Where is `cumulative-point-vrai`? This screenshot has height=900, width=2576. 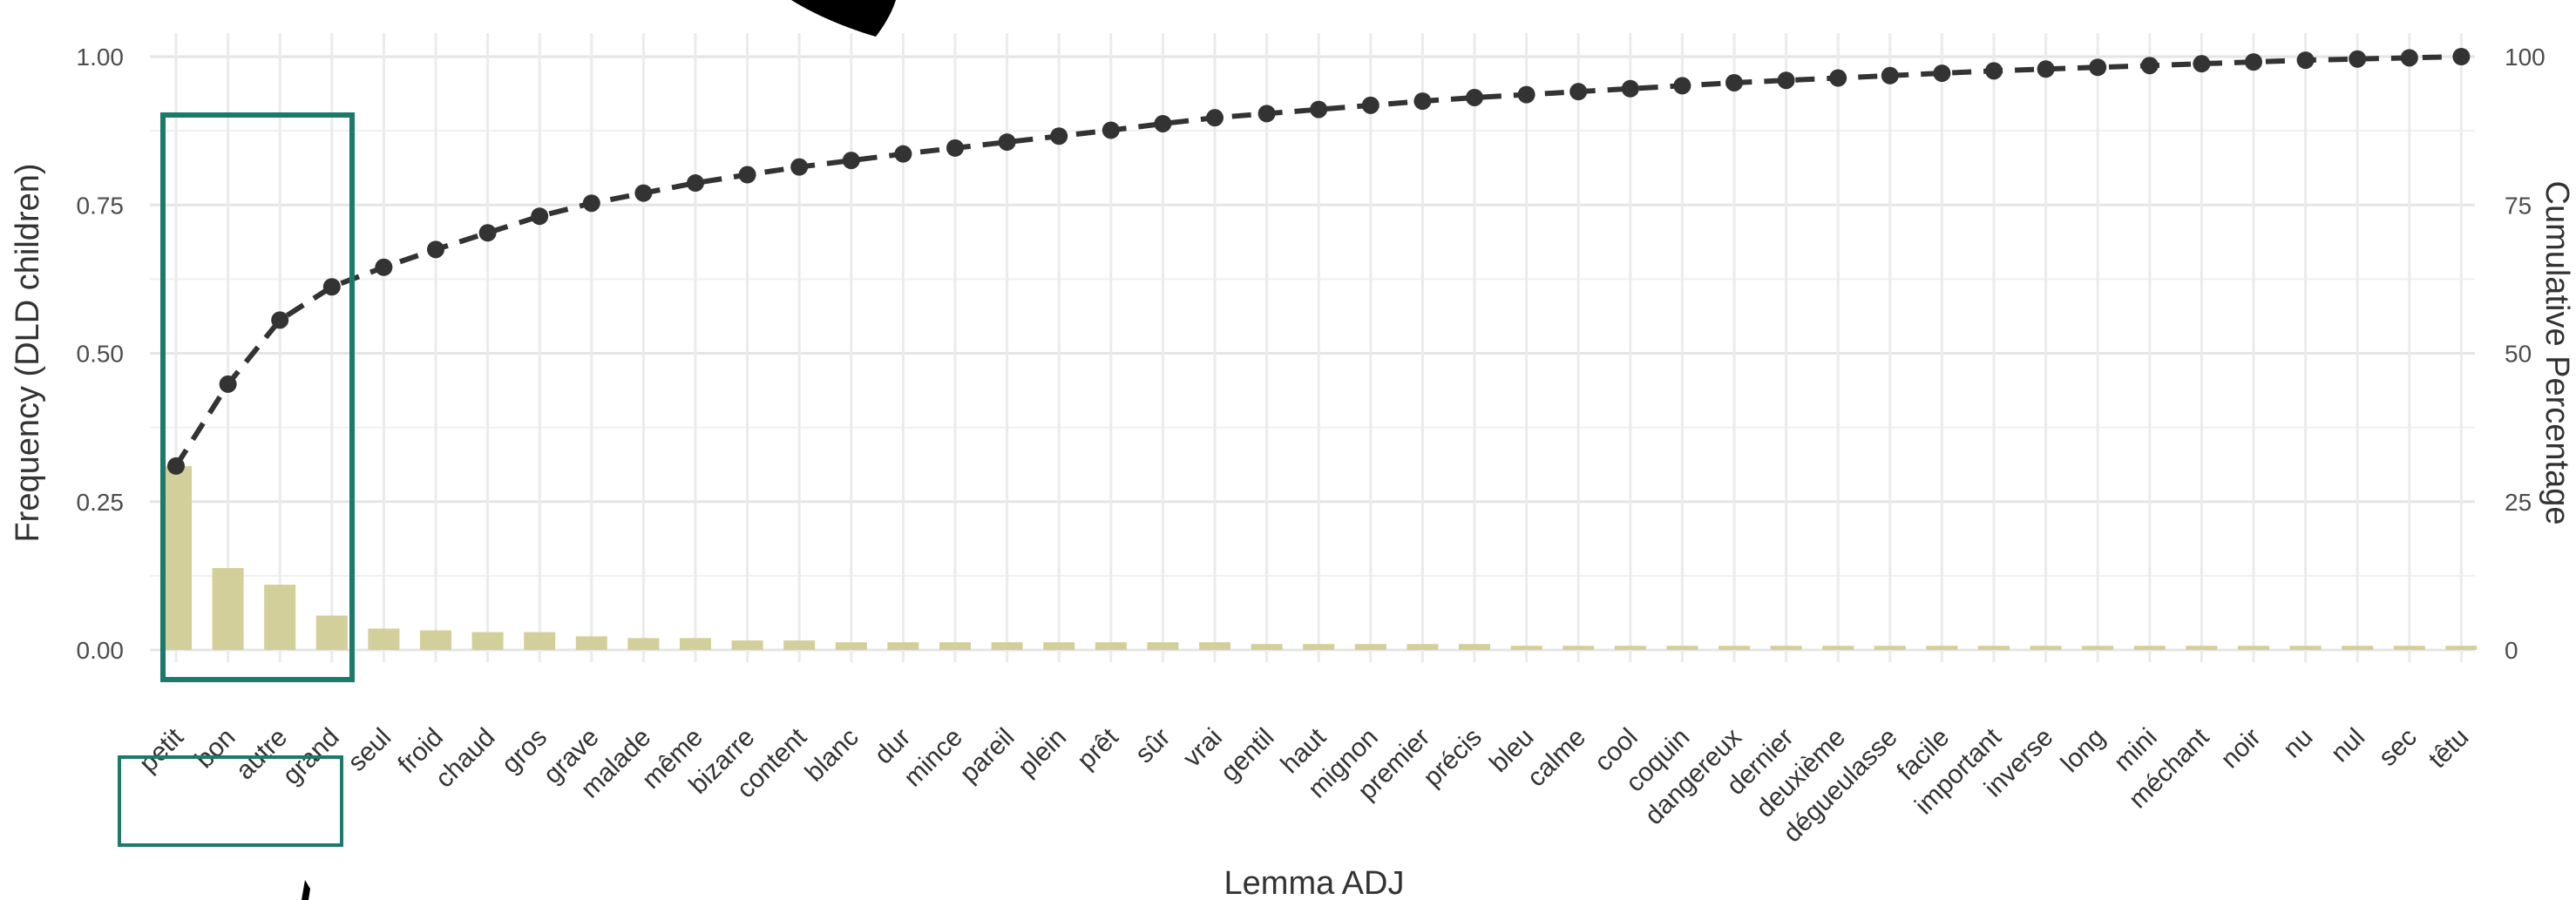
cumulative-point-vrai is located at coordinates (1215, 118).